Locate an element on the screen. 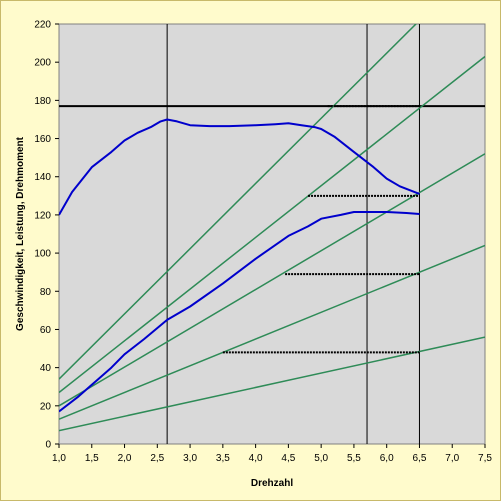 The height and width of the screenshot is (501, 501). x-tick-label: 7,0 is located at coordinates (452, 458).